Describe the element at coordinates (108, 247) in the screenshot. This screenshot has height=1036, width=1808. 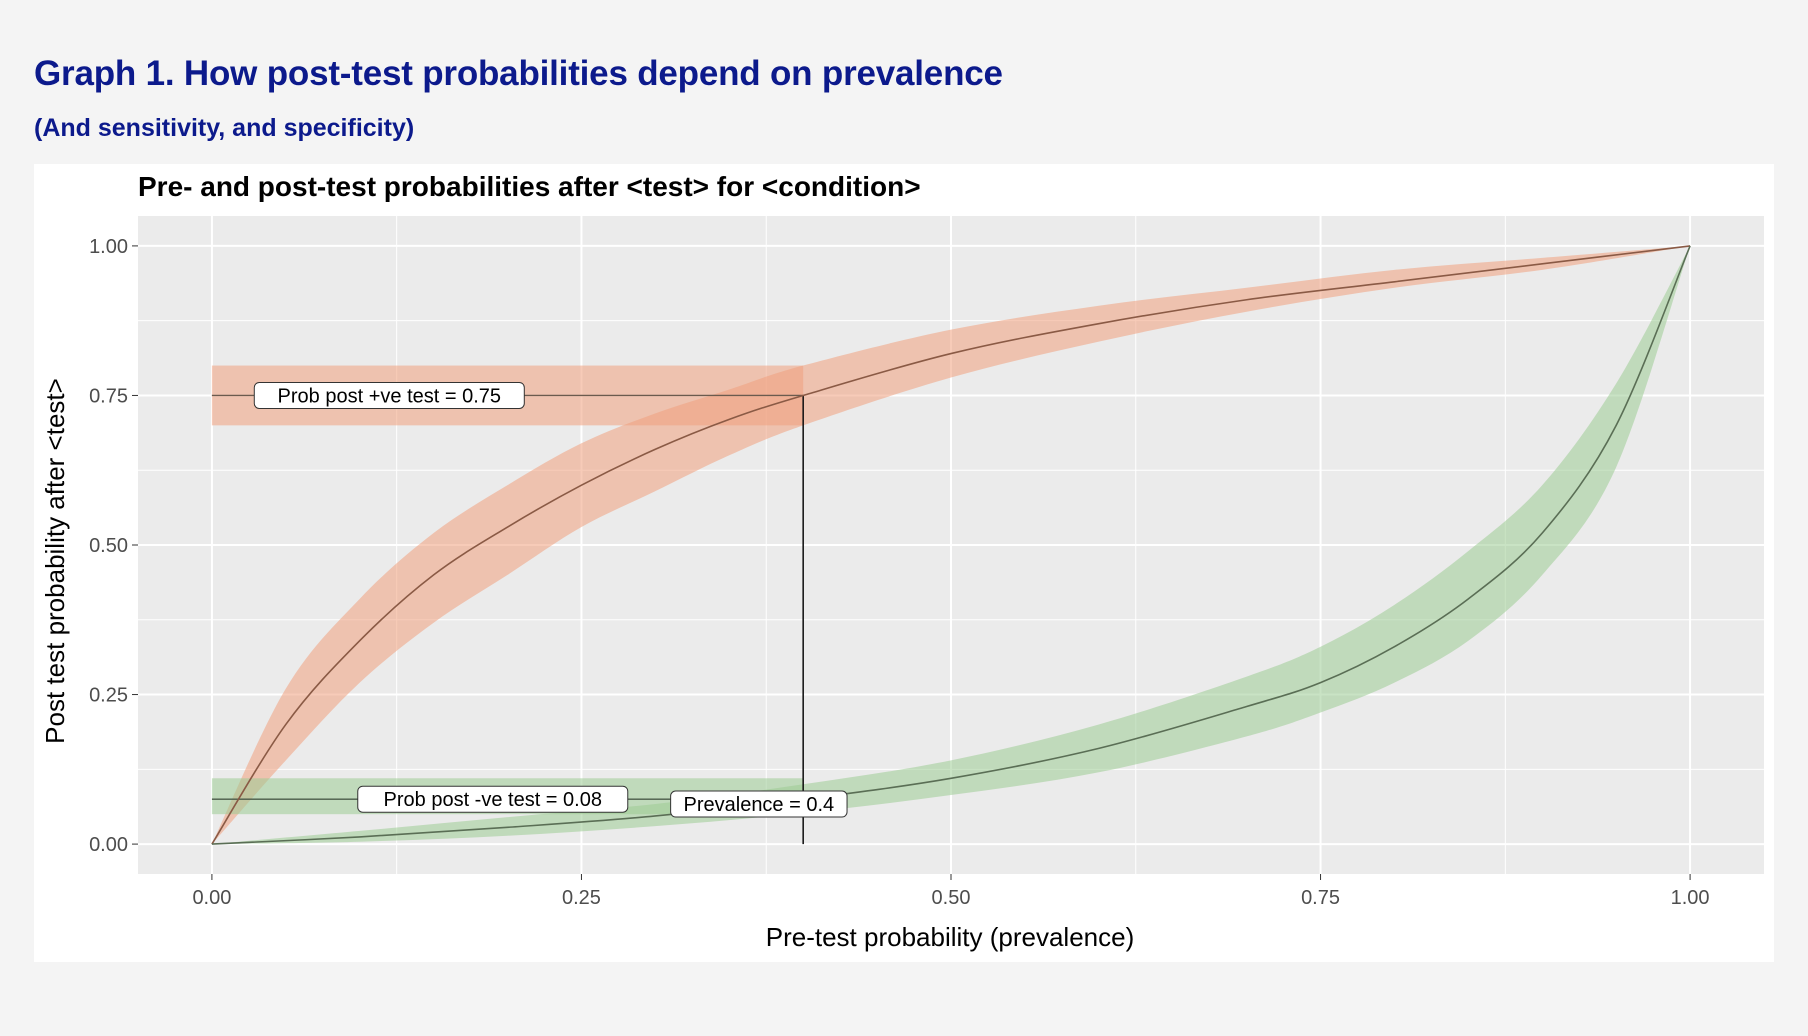
I see `y-tick-label-4: 1.00` at that location.